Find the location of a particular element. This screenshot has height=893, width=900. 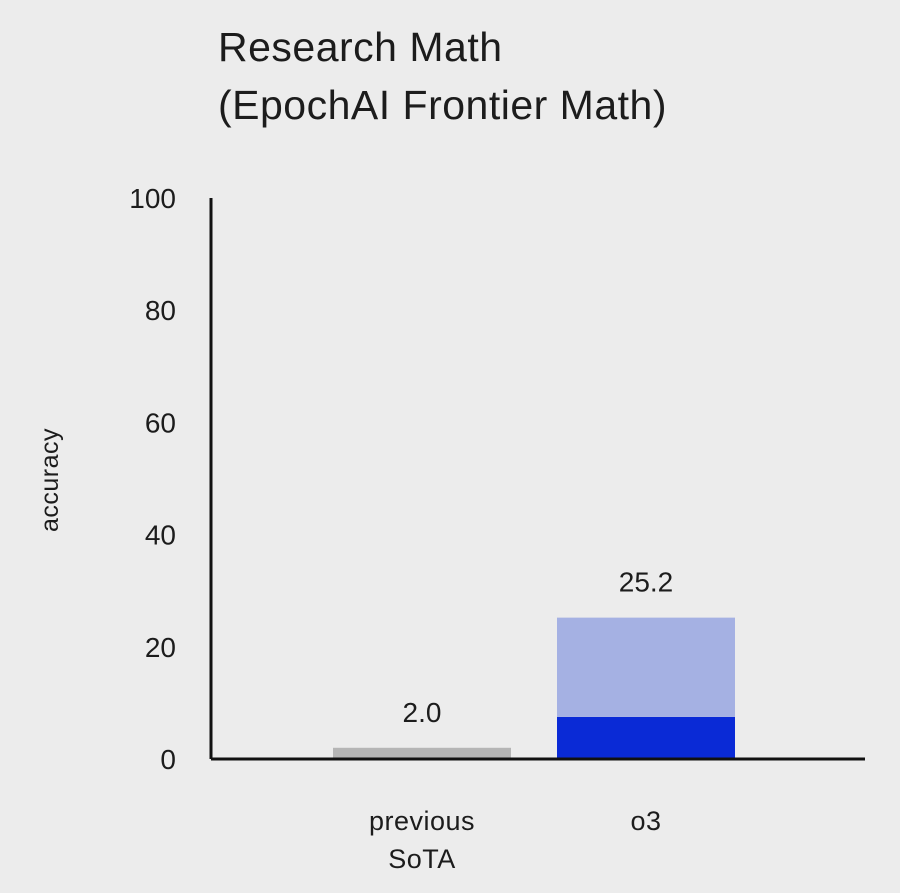

x-category-label-0-1: SoTA is located at coordinates (422, 859).